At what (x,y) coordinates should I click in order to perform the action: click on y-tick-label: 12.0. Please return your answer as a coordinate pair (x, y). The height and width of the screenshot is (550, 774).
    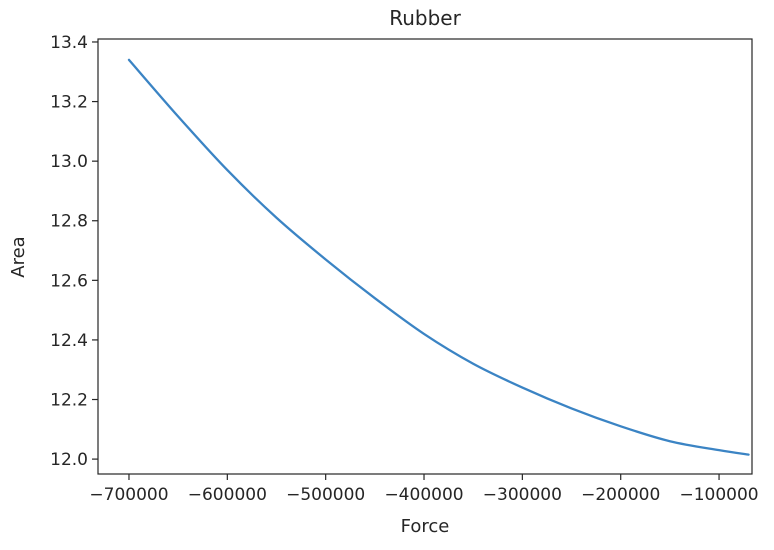
    Looking at the image, I should click on (69, 460).